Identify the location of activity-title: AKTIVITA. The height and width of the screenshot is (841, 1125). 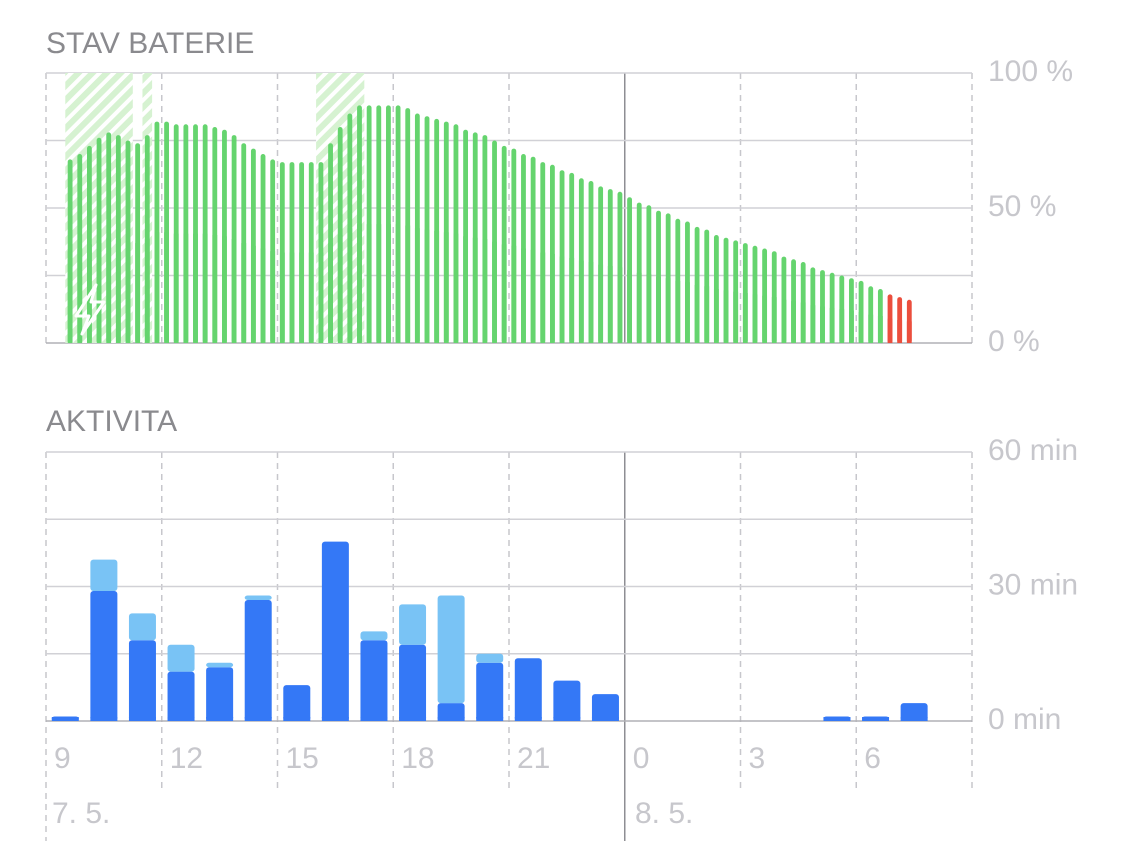
(111, 421).